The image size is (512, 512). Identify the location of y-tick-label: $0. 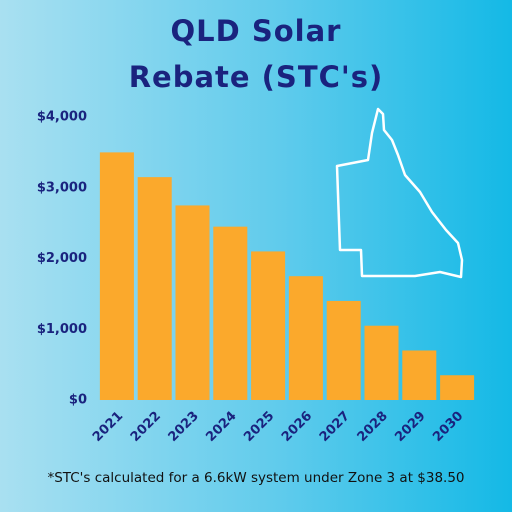
(78, 400).